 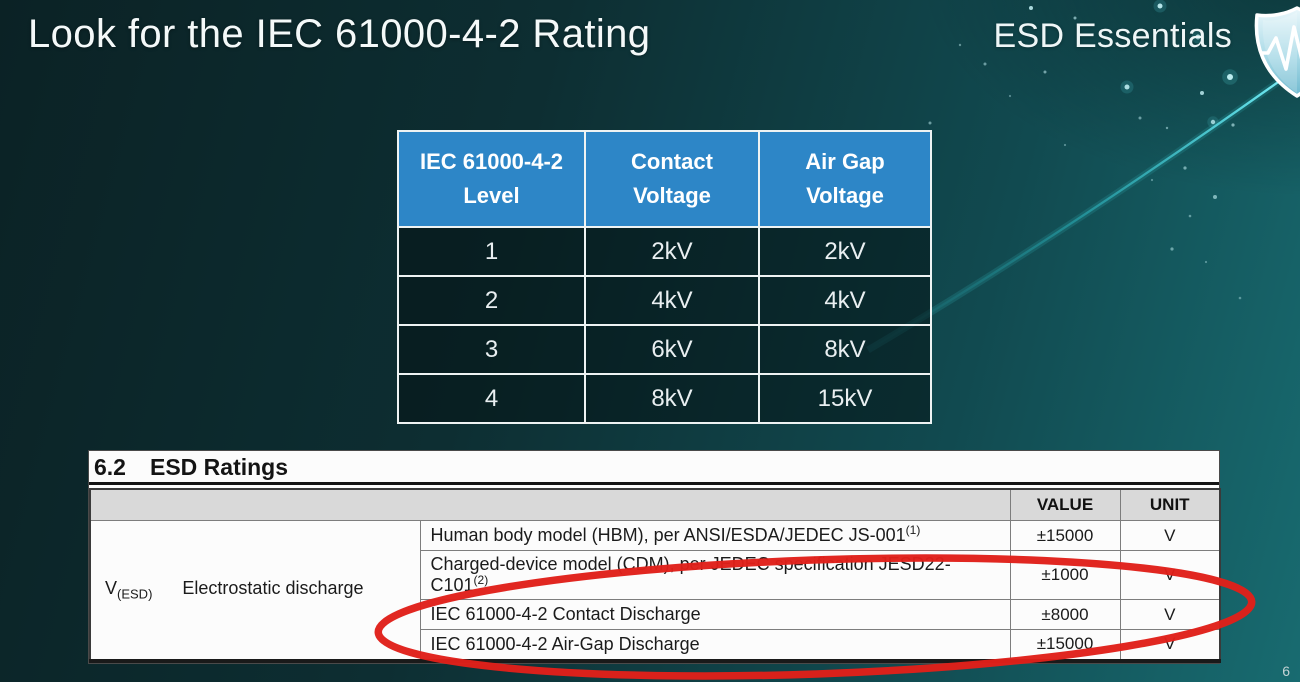 I want to click on ratings-header-row: VALUE UNIT, so click(x=655, y=504).